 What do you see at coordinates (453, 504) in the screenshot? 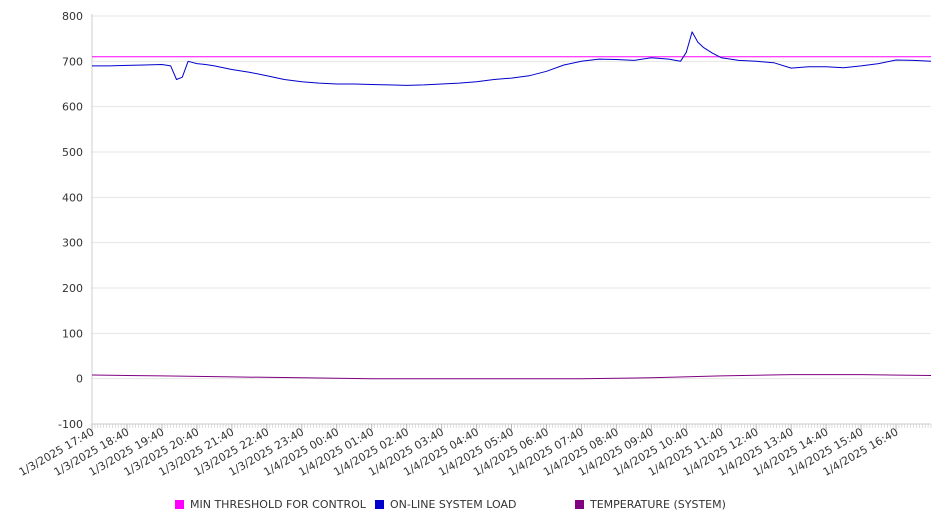
I see `legend-label-system-load: ON-LINE SYSTEM LOAD` at bounding box center [453, 504].